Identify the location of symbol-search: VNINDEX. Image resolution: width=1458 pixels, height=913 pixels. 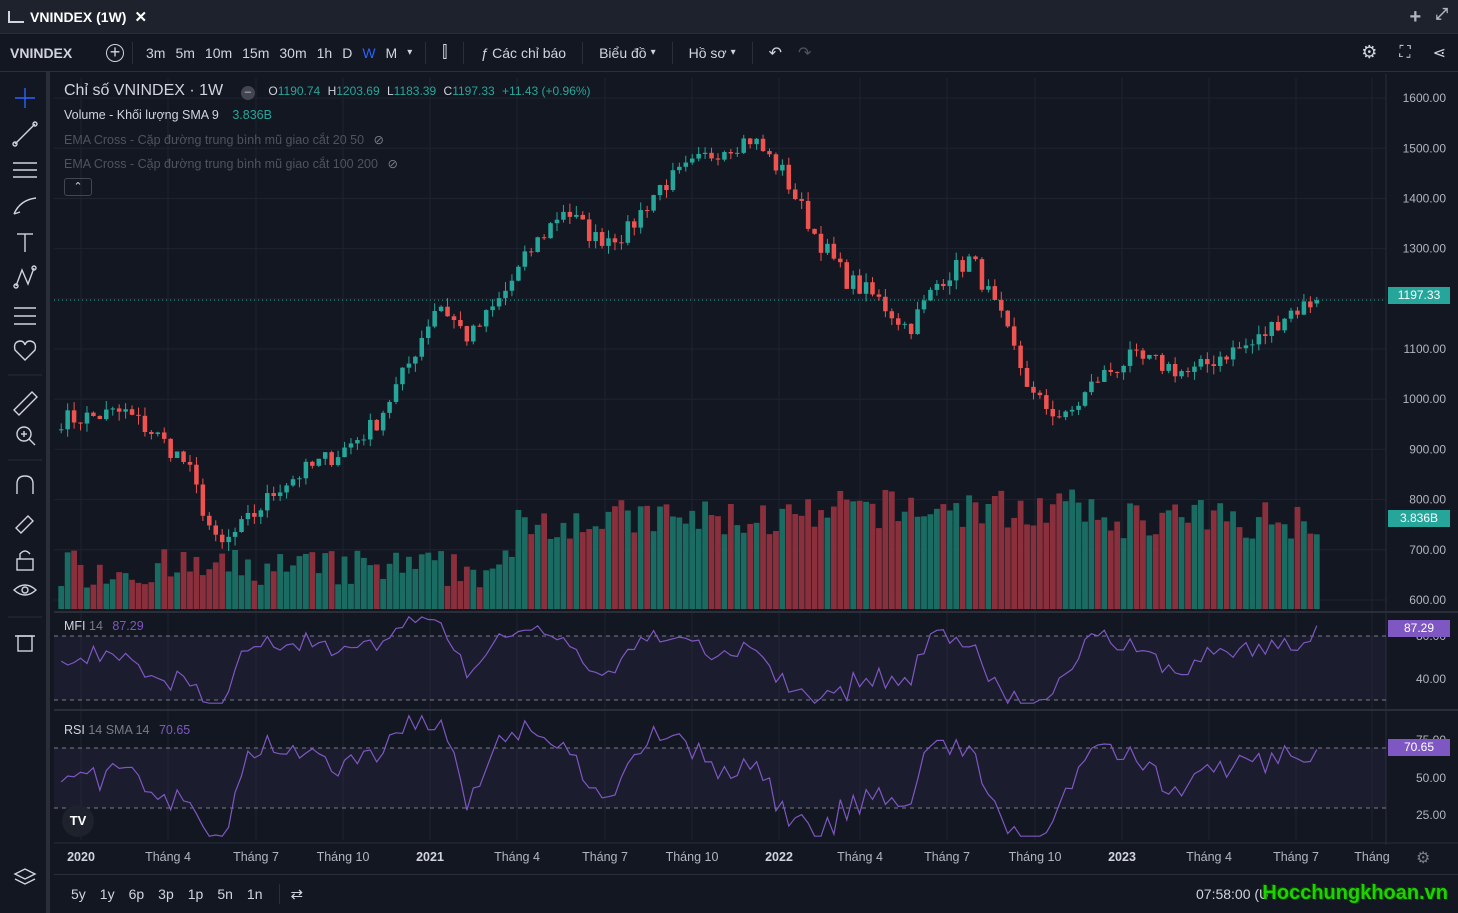
(41, 52).